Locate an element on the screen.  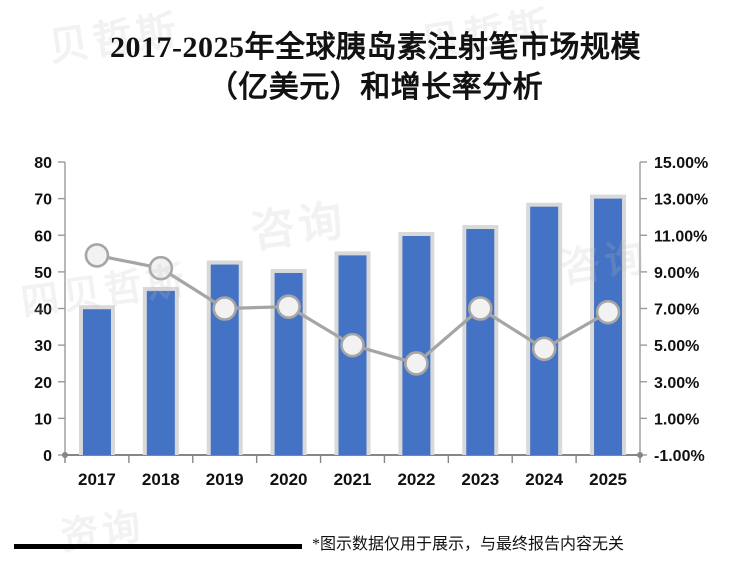
right-axis-tick-label: 11.00% is located at coordinates (680, 236).